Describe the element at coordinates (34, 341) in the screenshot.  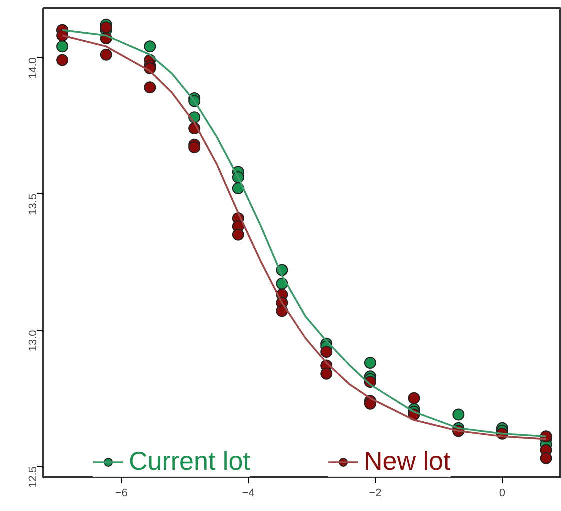
I see `y-tick-label: 13.0` at that location.